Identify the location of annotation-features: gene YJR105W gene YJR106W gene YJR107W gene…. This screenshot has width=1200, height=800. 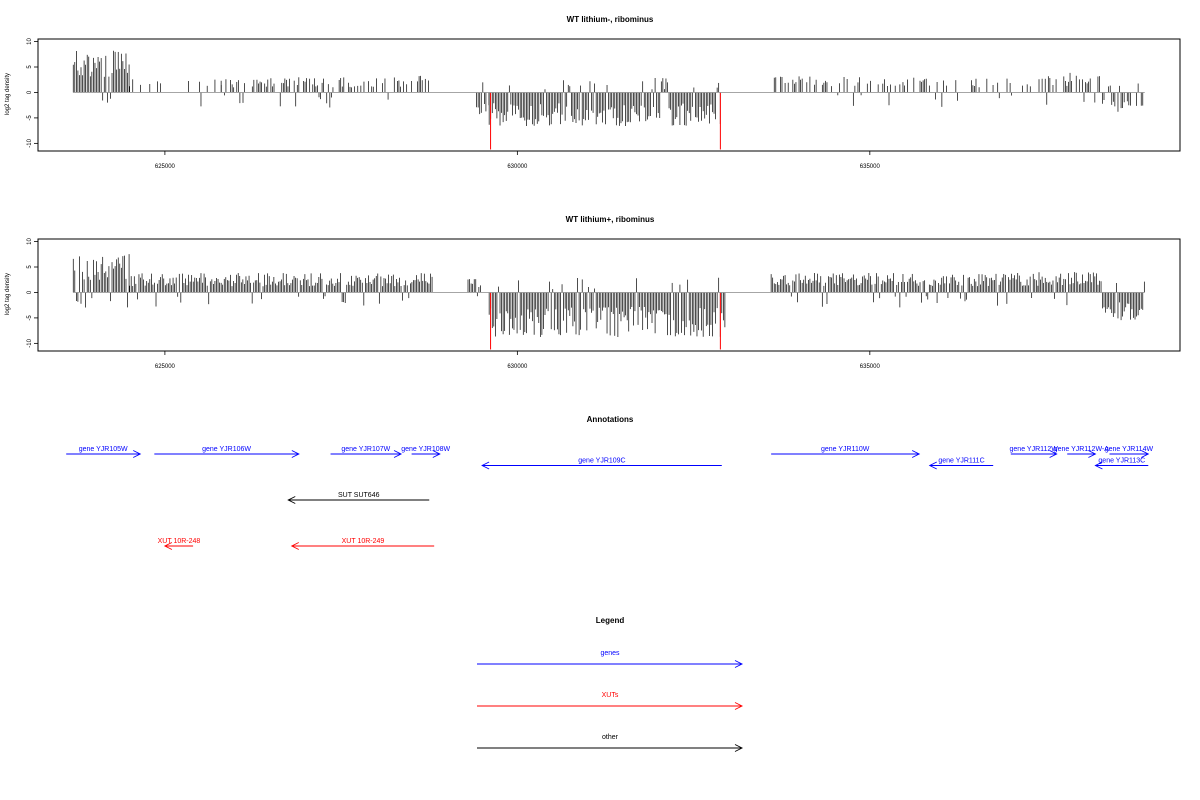
(609, 498).